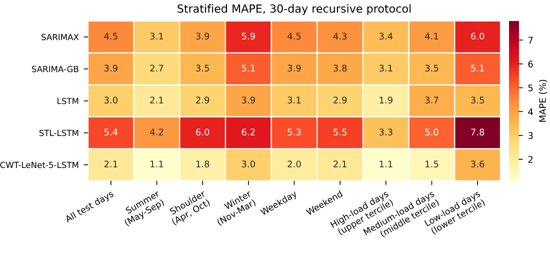  I want to click on data-label: 3.6, so click(477, 164).